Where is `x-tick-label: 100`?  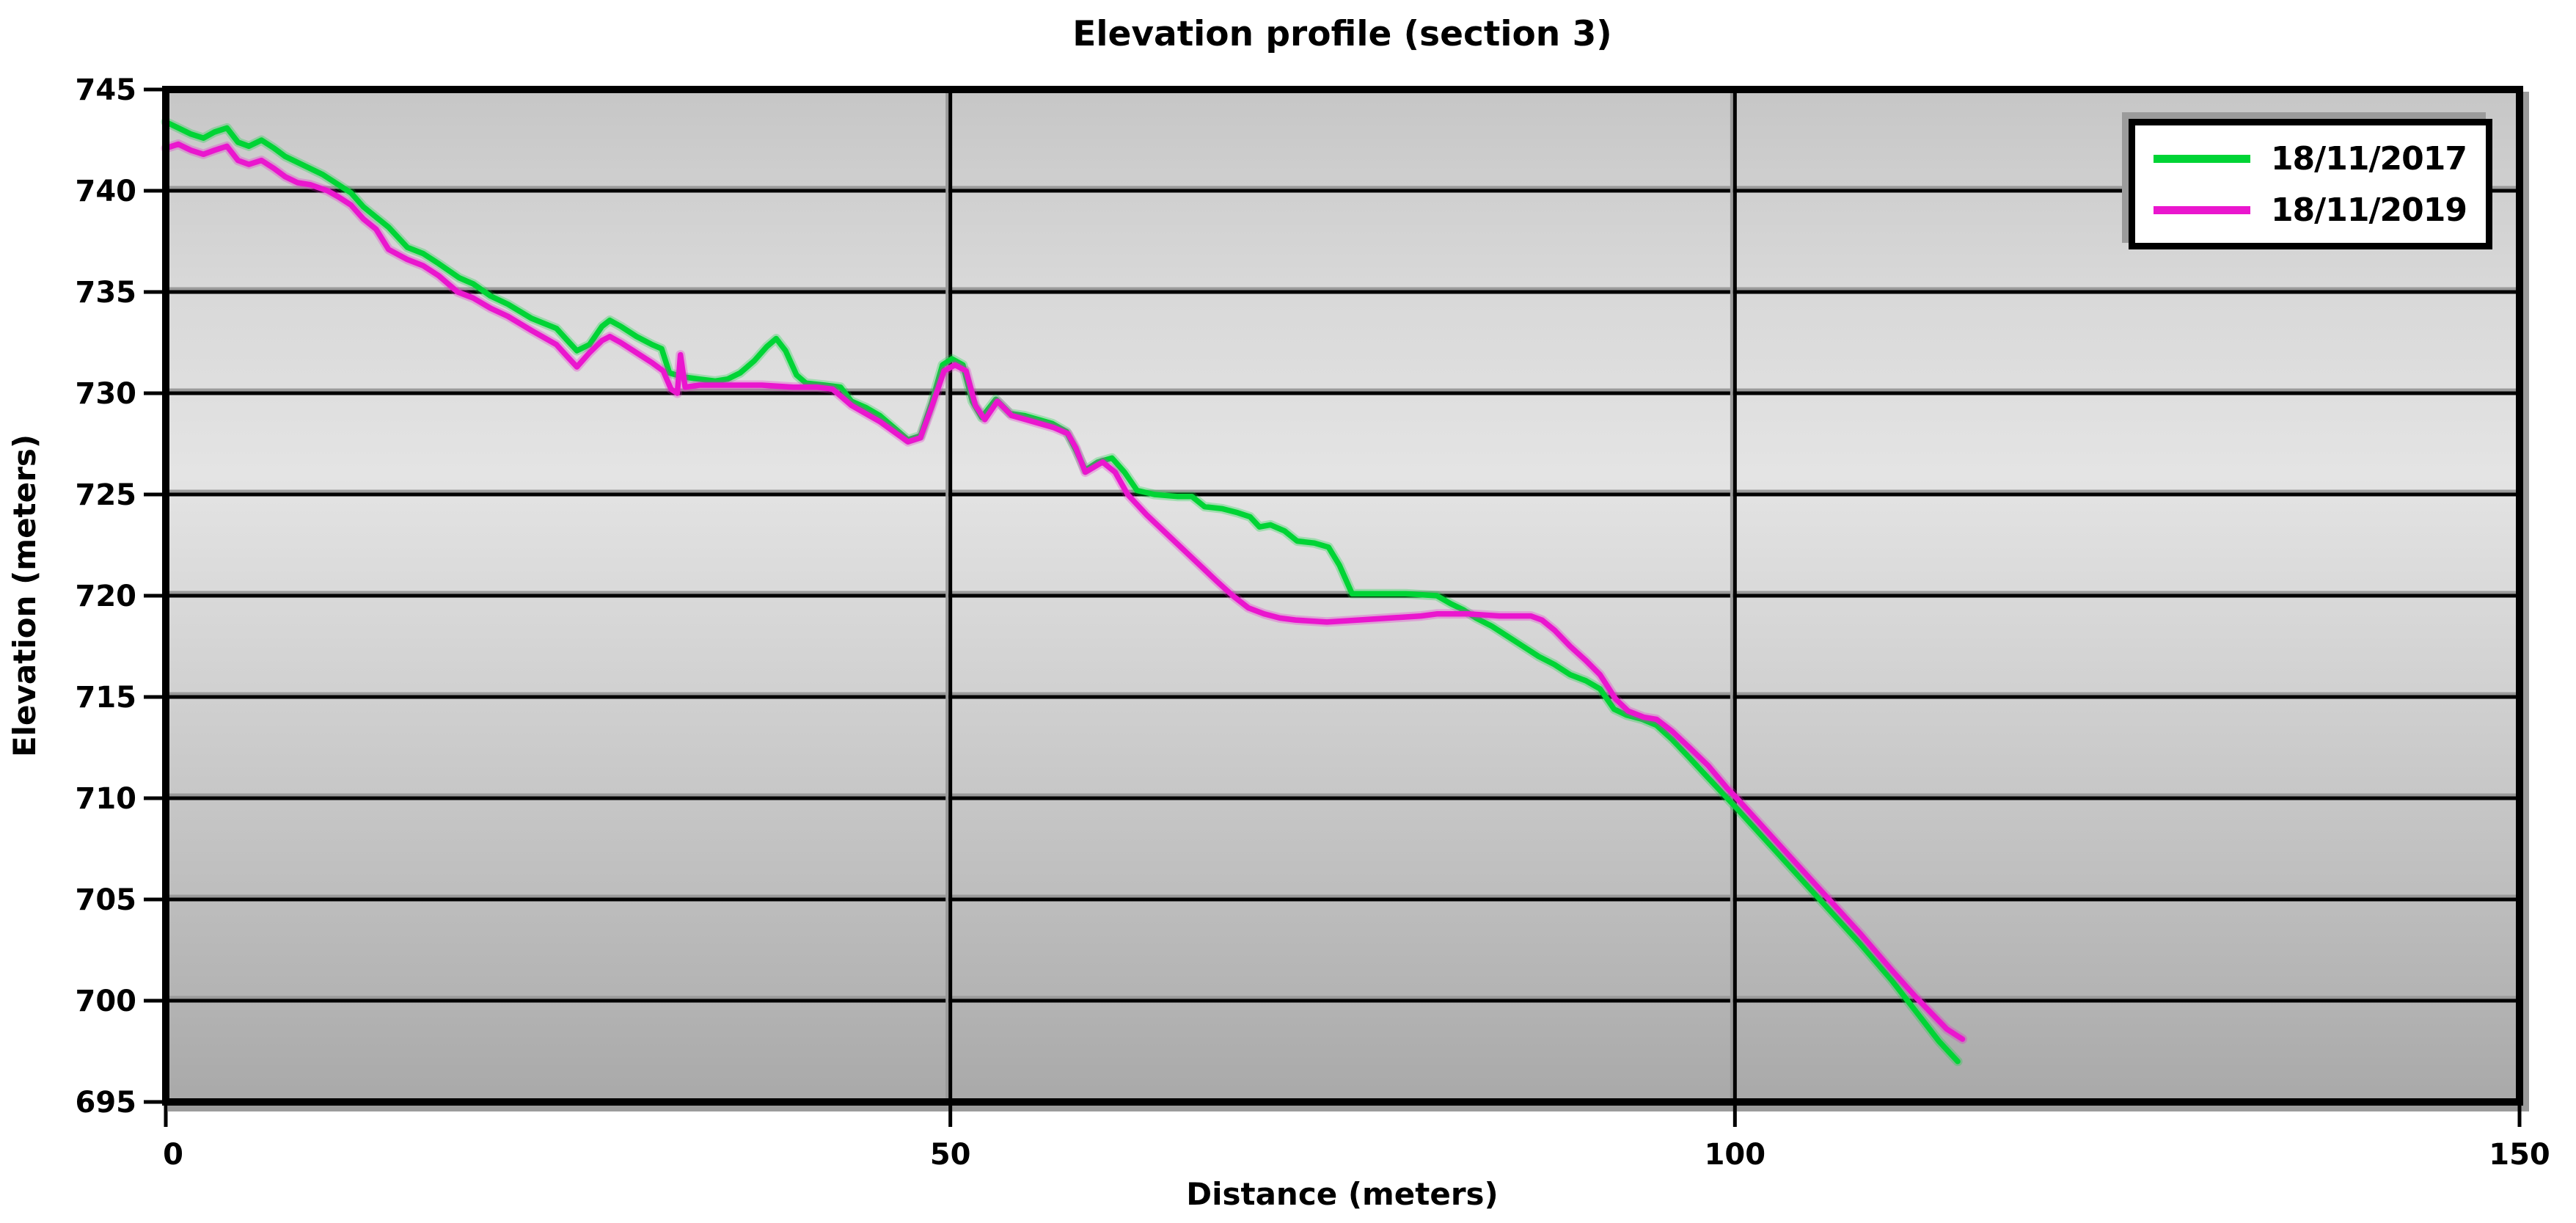 x-tick-label: 100 is located at coordinates (1736, 1155).